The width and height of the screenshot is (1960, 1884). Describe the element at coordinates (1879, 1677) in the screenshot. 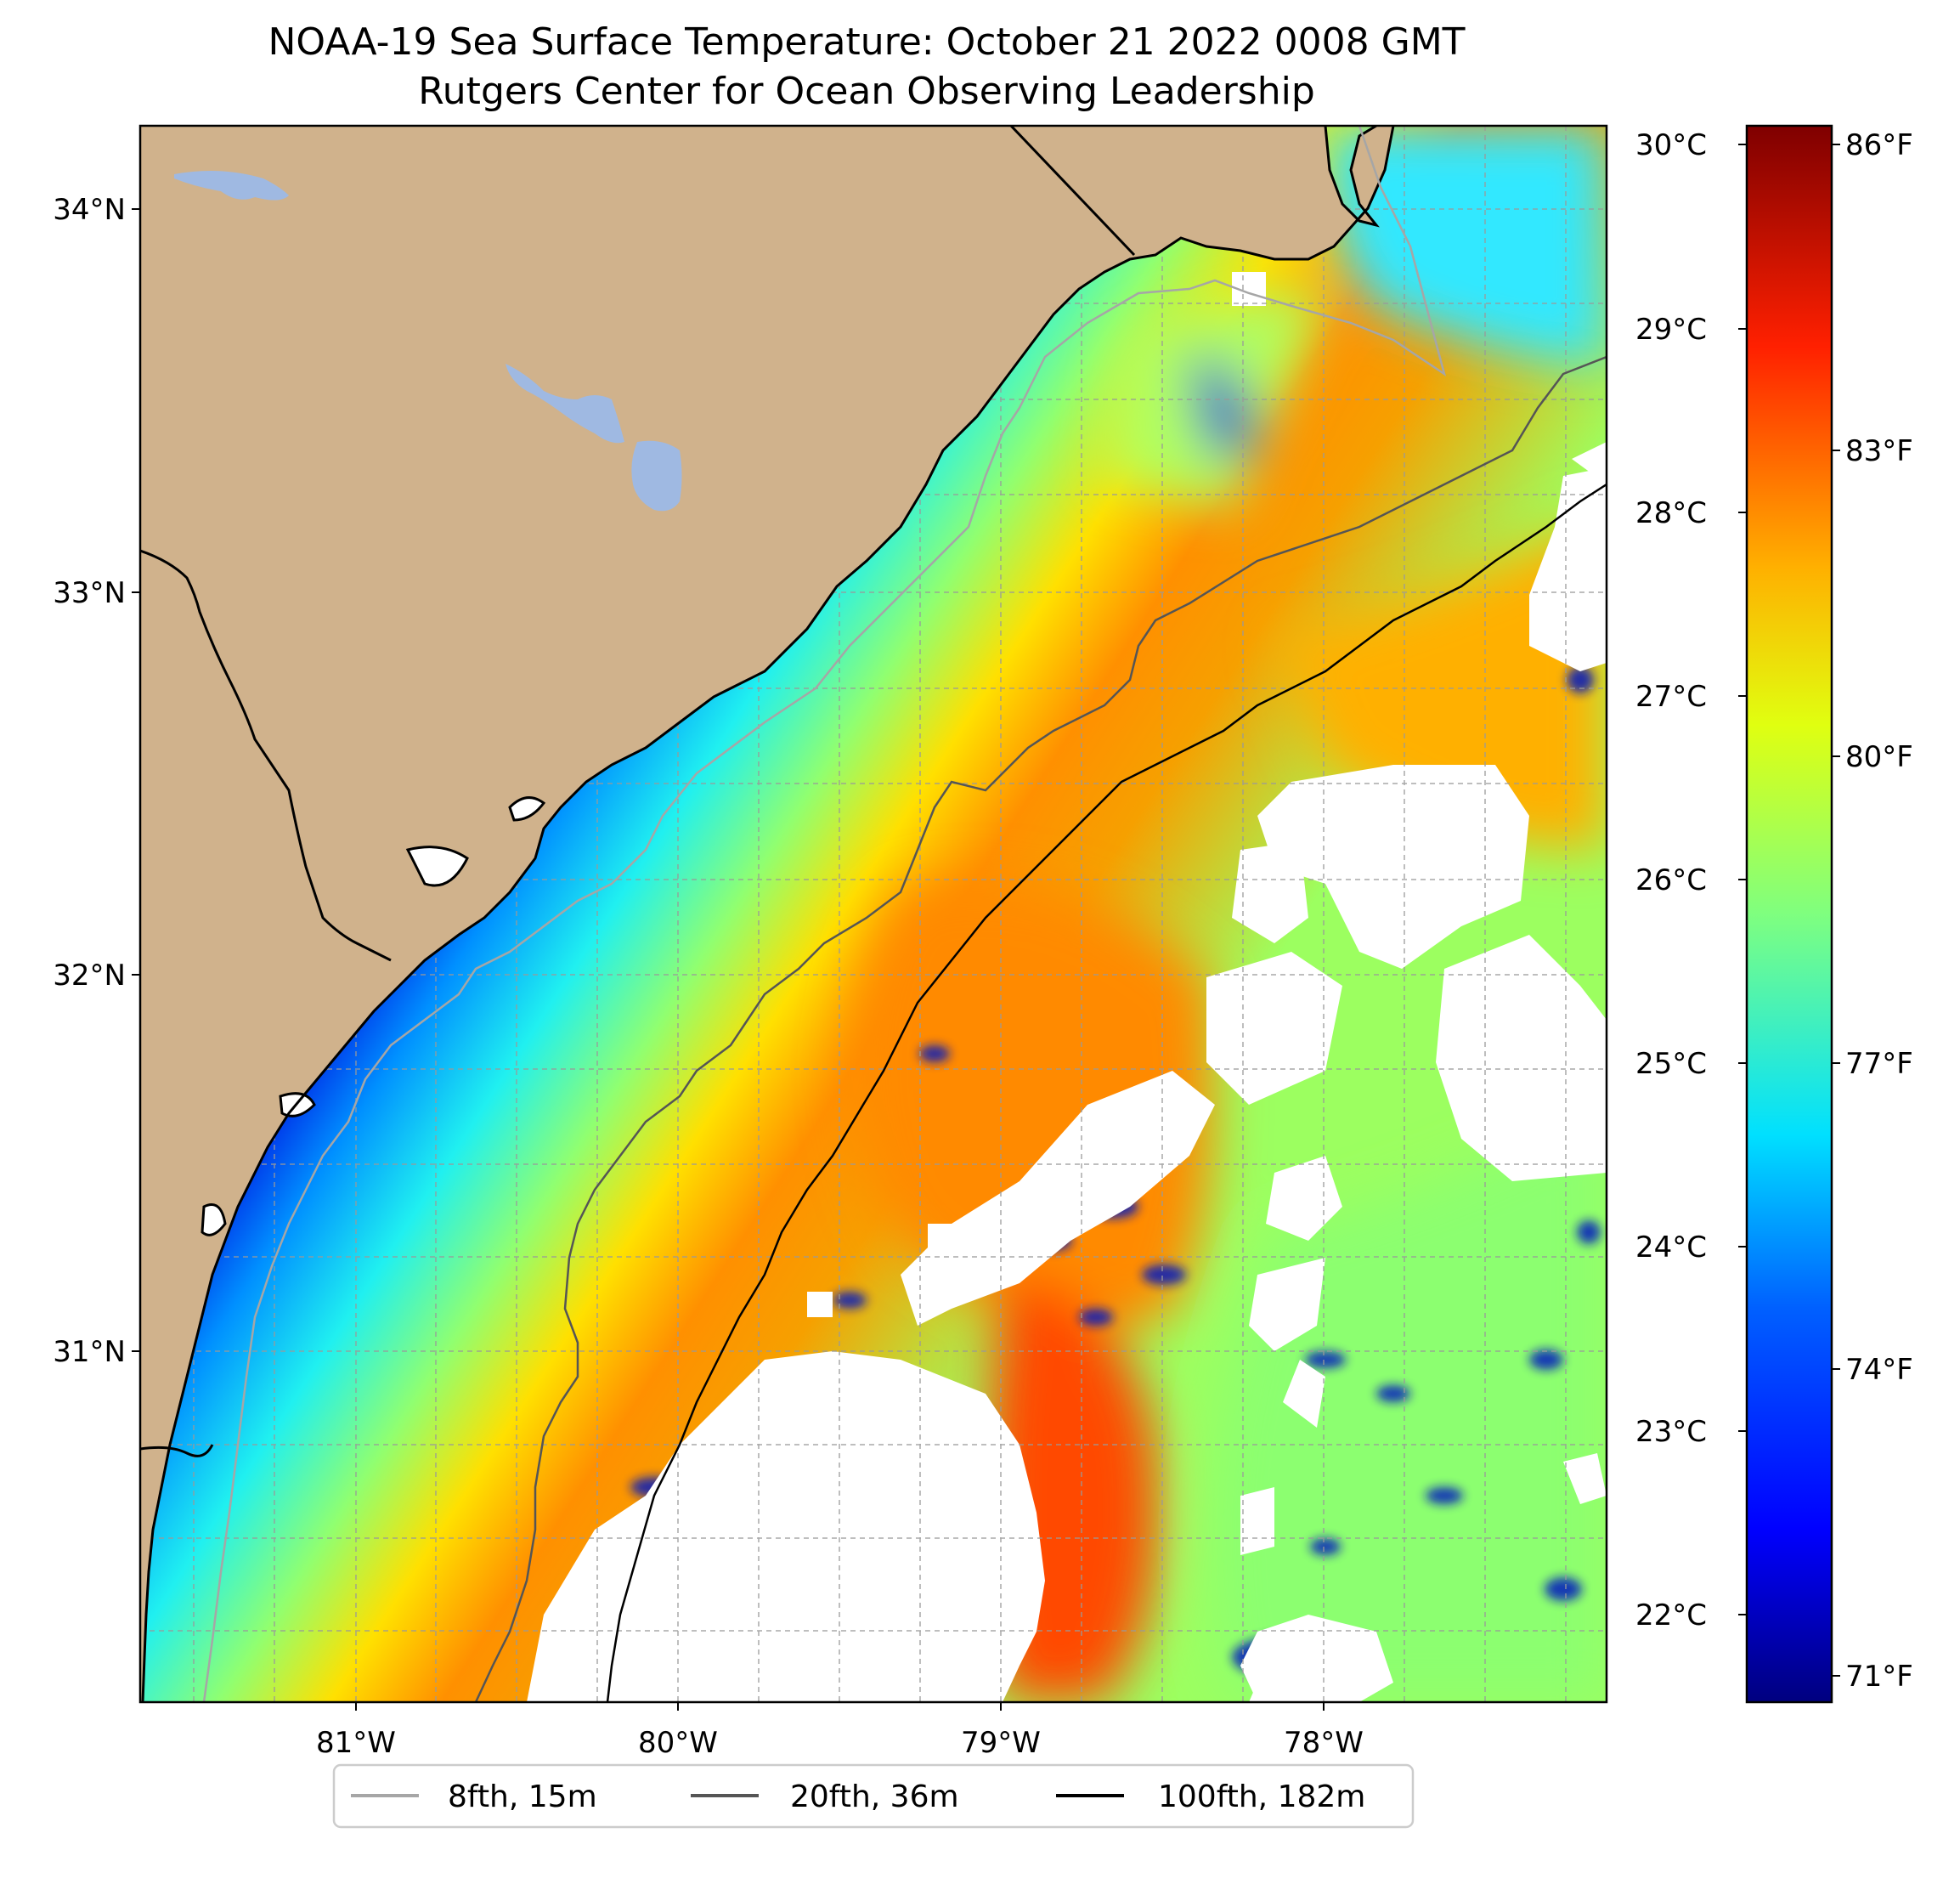

I see `fahrenheit-label-71: 71°F` at that location.